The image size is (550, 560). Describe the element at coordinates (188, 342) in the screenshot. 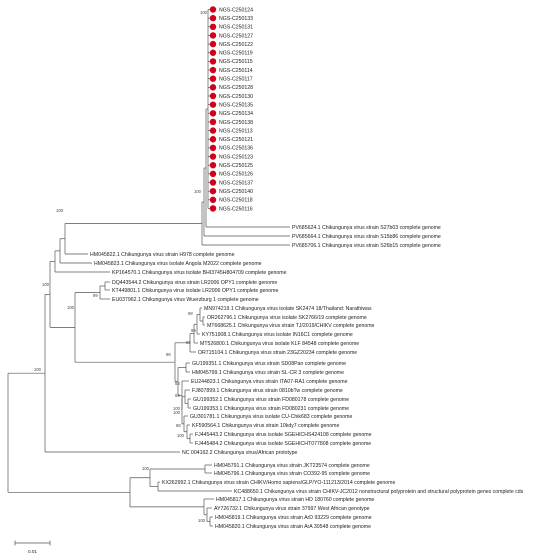

I see `bootstrap-value: 90` at that location.